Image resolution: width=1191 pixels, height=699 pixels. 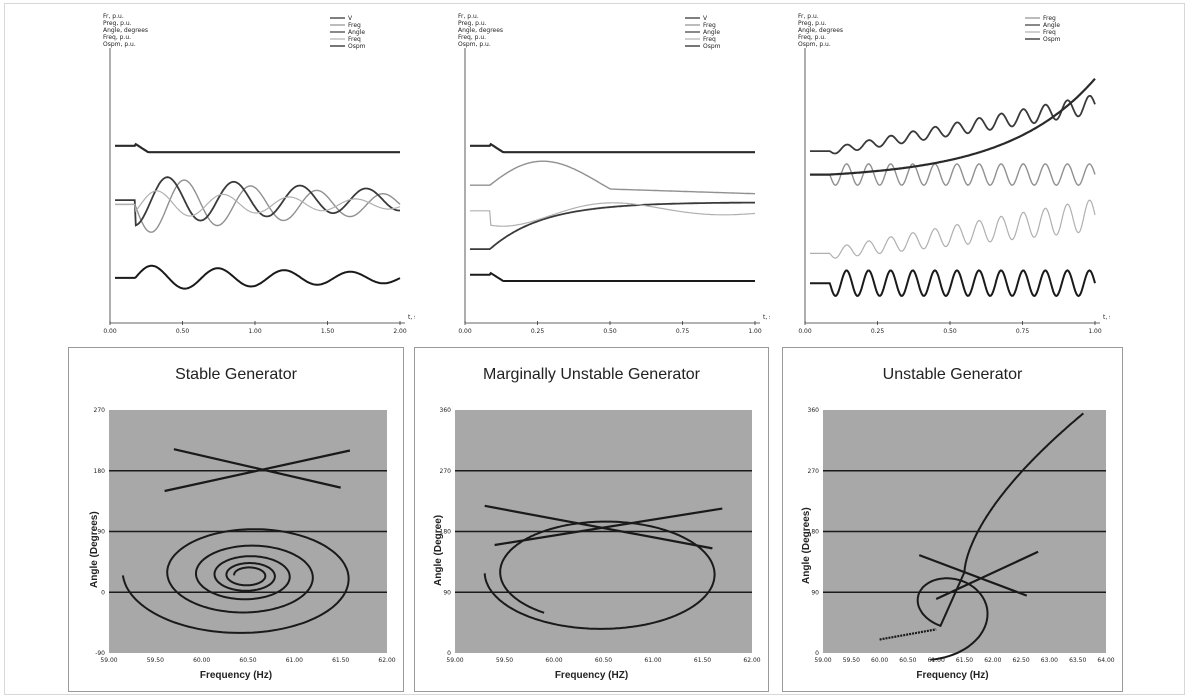 What do you see at coordinates (1023, 331) in the screenshot?
I see `x-tick-label: 0.75` at bounding box center [1023, 331].